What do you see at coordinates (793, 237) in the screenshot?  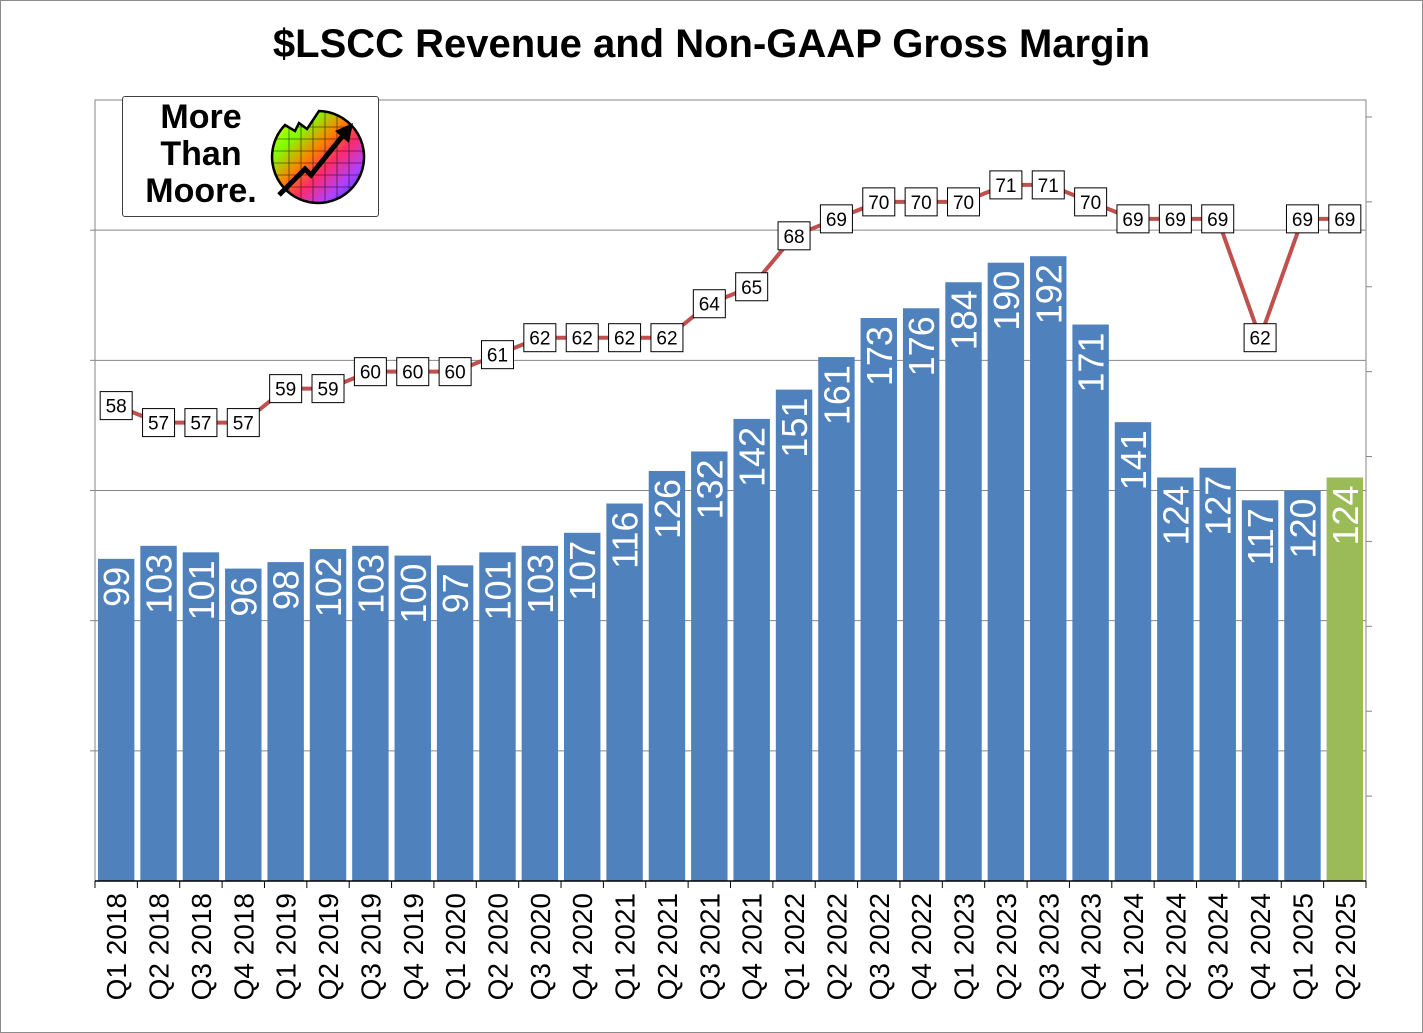 I see `margin-data-label: 68` at bounding box center [793, 237].